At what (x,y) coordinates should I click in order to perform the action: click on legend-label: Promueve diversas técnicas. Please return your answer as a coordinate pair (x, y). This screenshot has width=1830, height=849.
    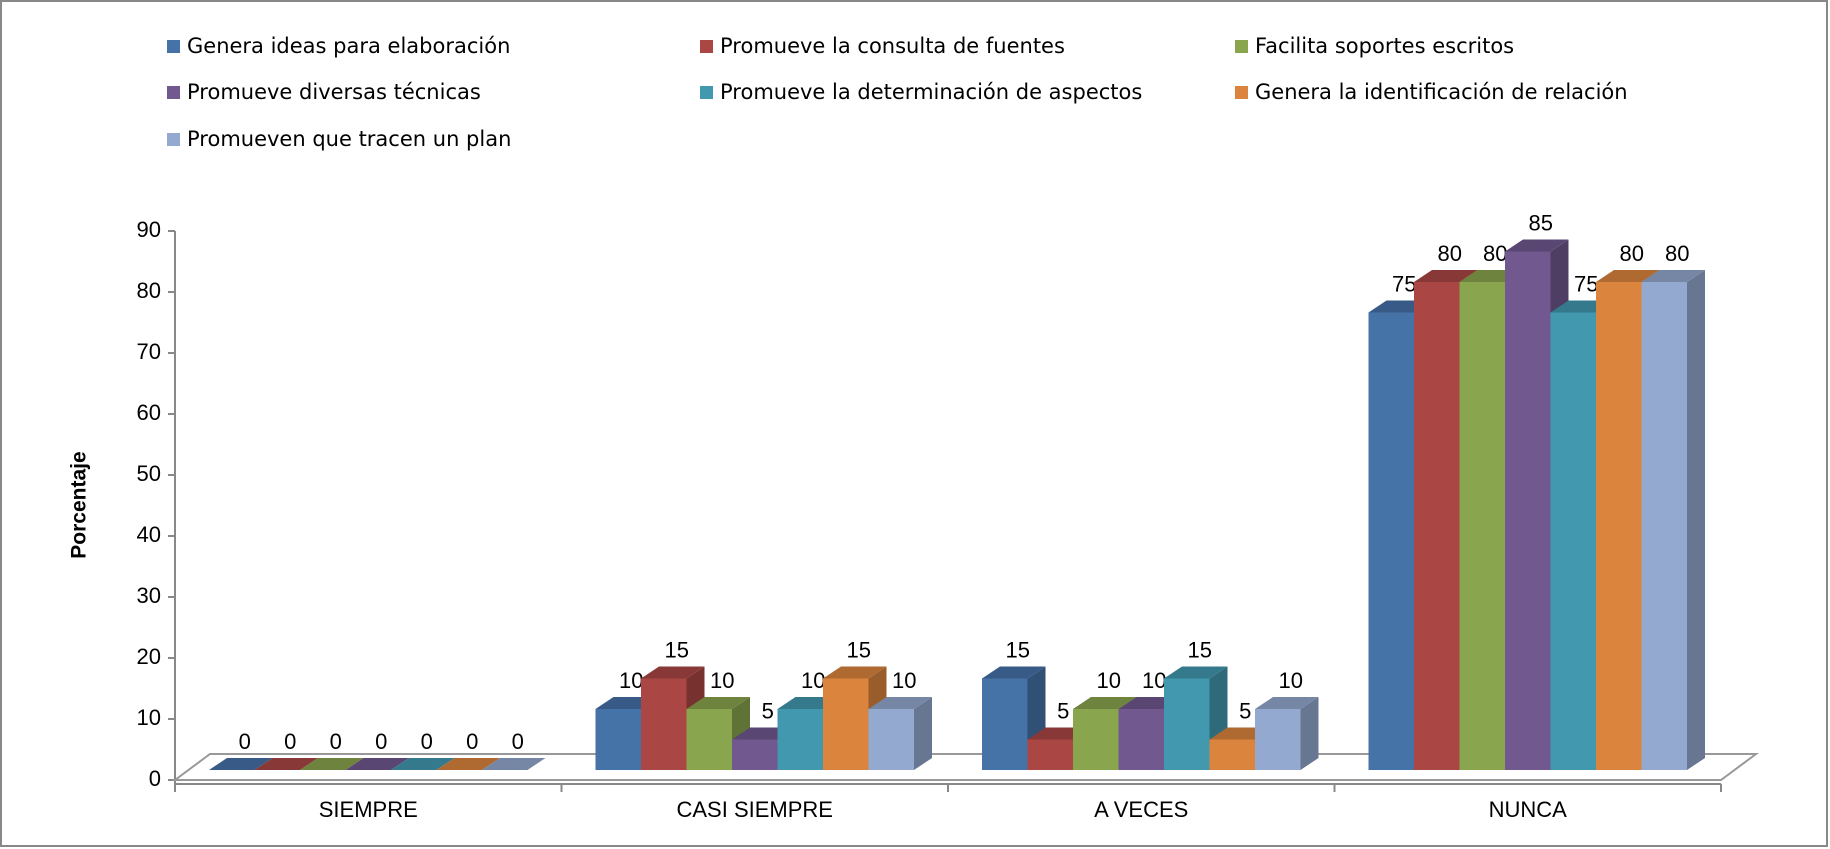
    Looking at the image, I should click on (334, 92).